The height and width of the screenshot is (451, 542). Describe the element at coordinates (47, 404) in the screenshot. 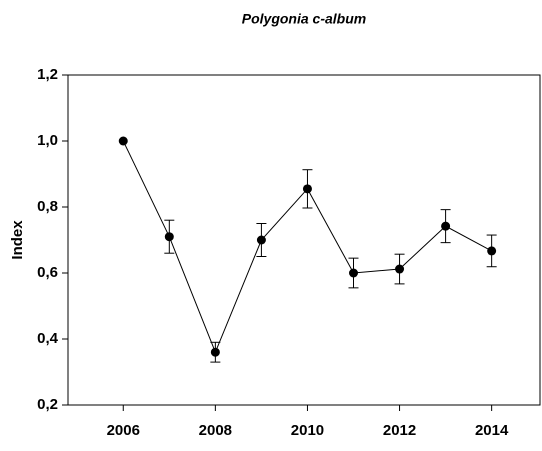

I see `y-tick-label: 0,2` at that location.